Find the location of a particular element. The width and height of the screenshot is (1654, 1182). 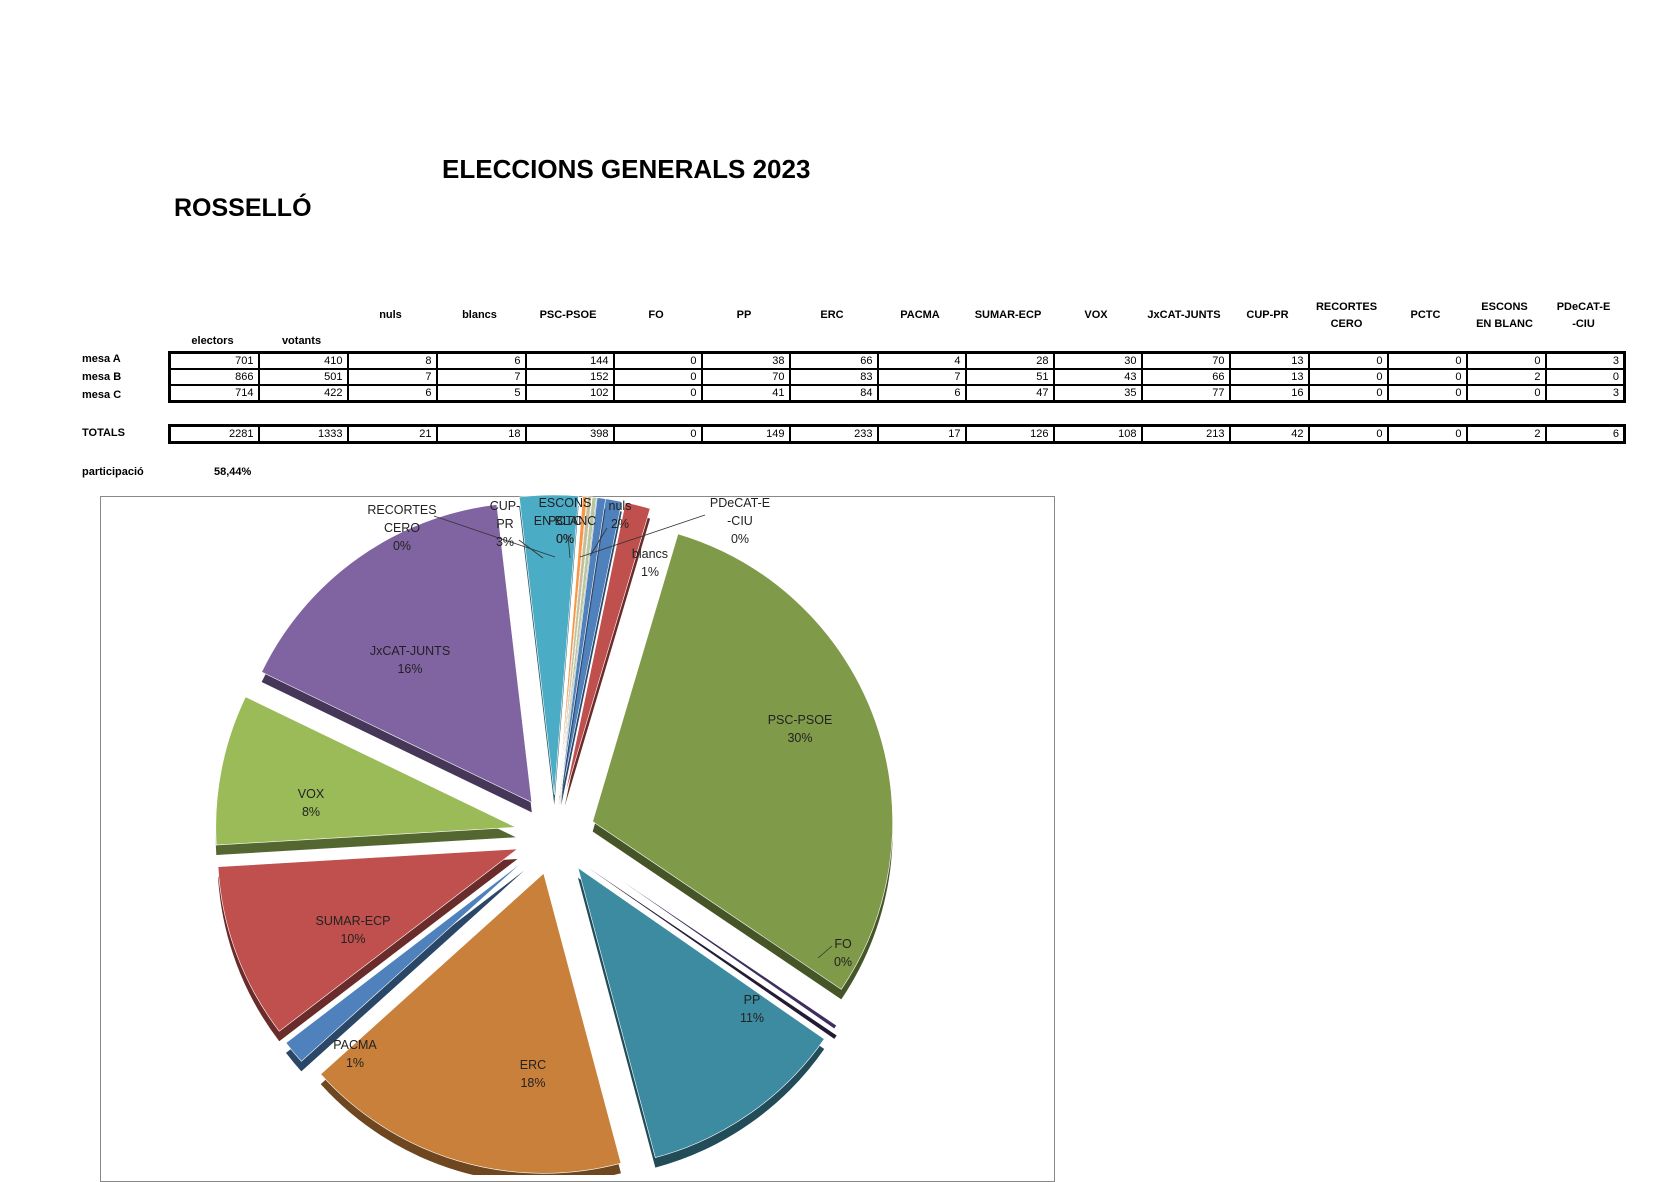

table-row: 866 501 7 7 152 0 70 83 7 51 43 66 13 0 0 2 0 is located at coordinates (897, 377).